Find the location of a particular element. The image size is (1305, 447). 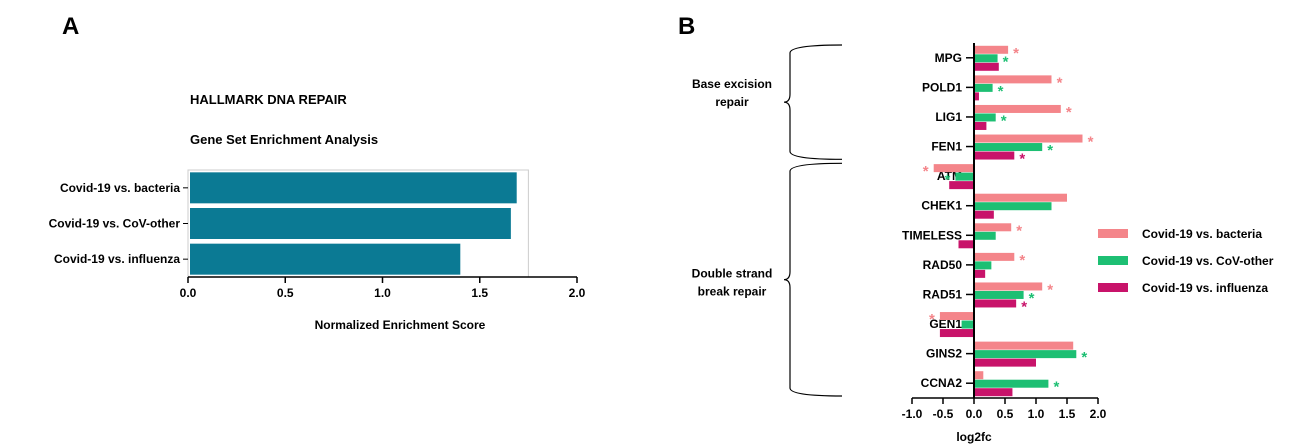

gene-label-1: POLD1 is located at coordinates (942, 87).